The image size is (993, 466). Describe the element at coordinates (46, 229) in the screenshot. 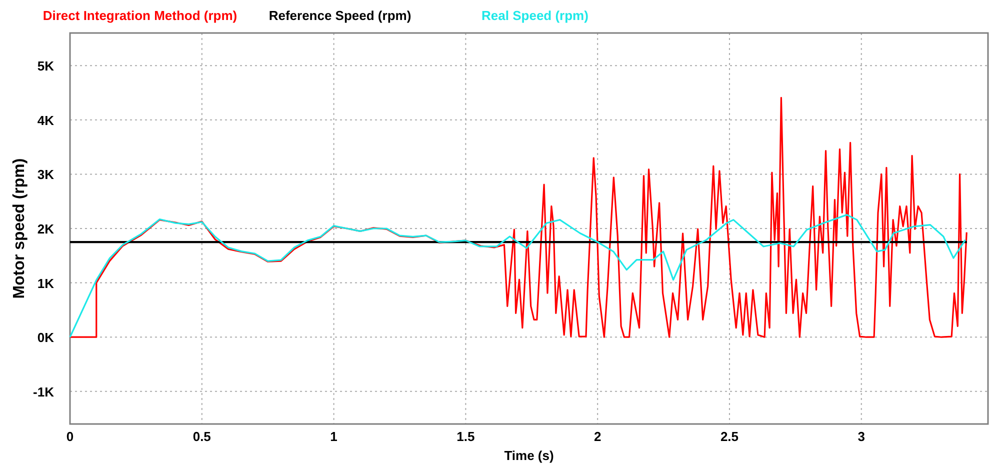

I see `y-tick-label: 2K` at that location.